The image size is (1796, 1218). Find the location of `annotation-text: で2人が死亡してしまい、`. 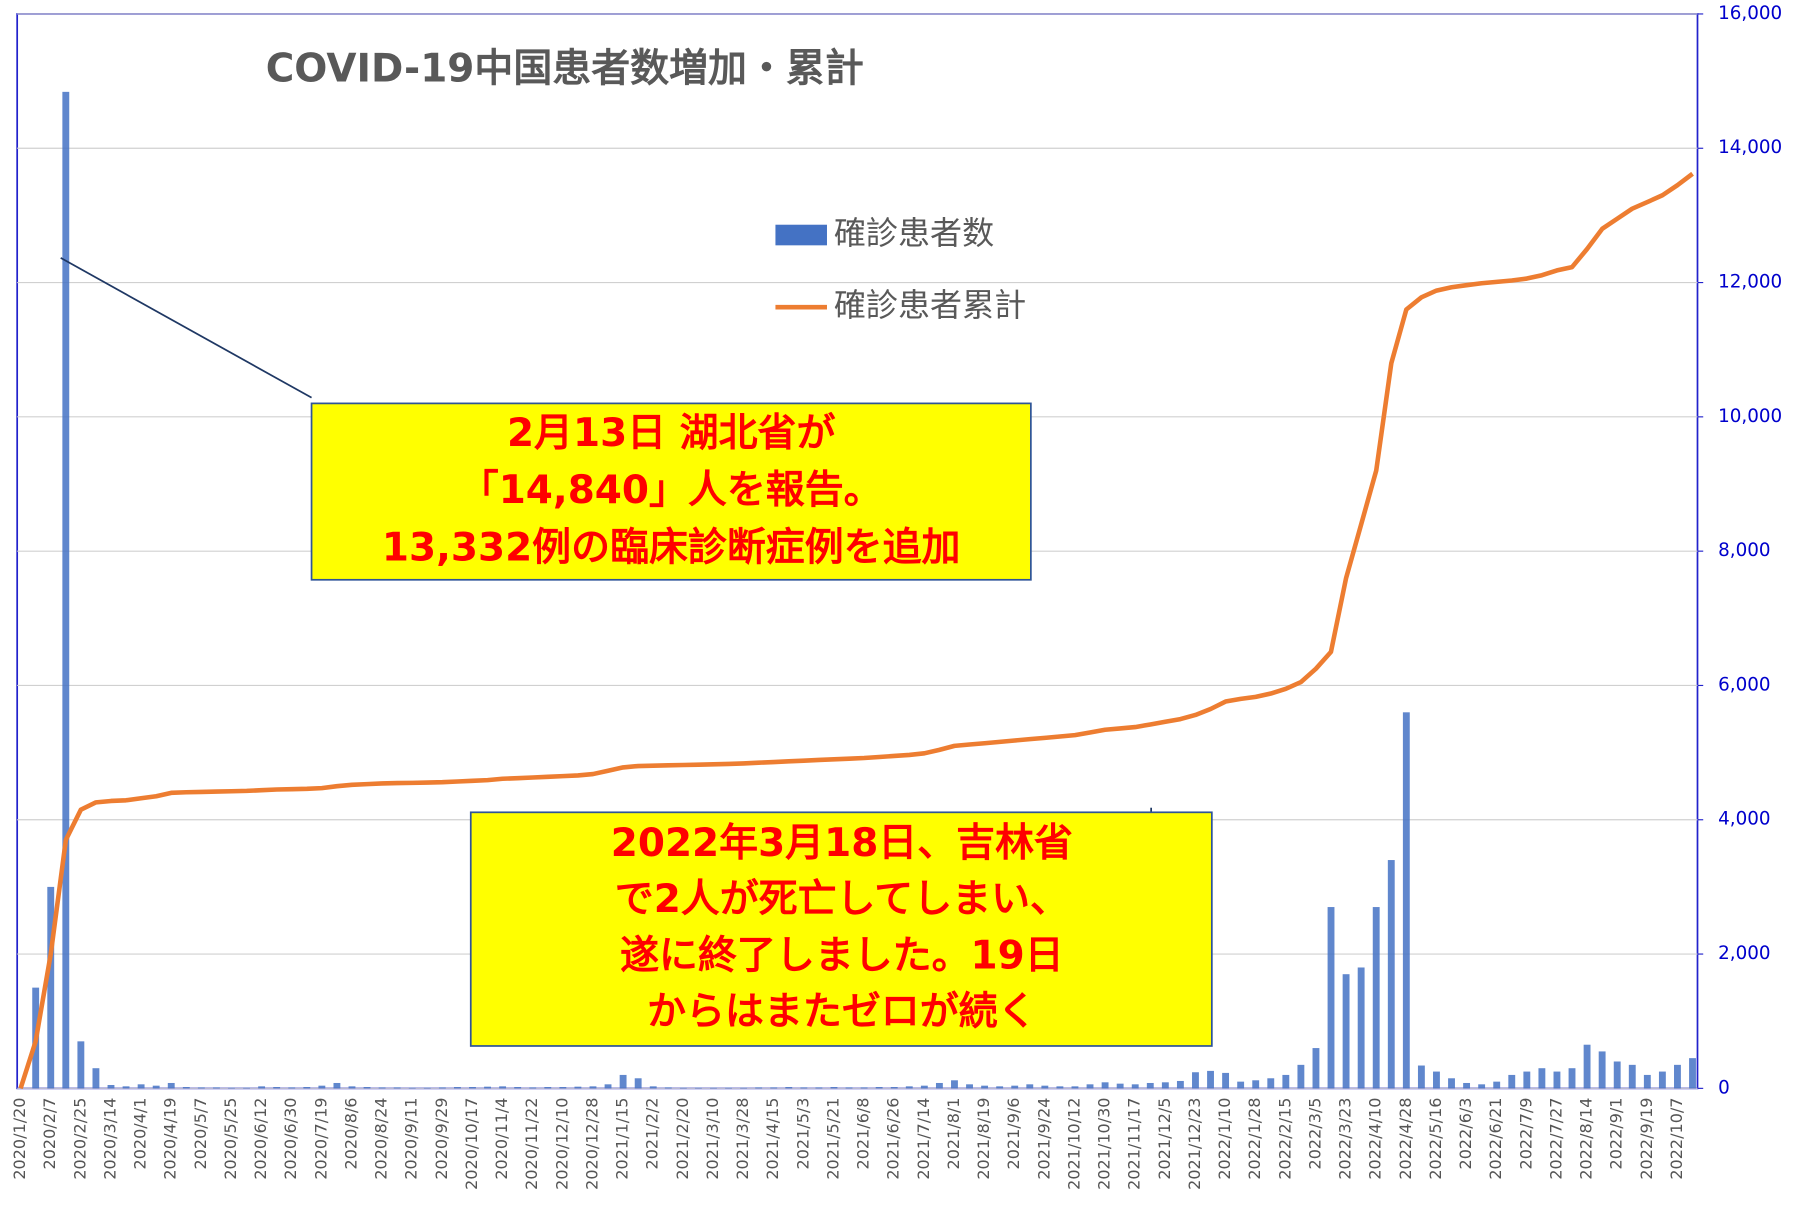

annotation-text: で2人が死亡してしまい、 is located at coordinates (842, 899).